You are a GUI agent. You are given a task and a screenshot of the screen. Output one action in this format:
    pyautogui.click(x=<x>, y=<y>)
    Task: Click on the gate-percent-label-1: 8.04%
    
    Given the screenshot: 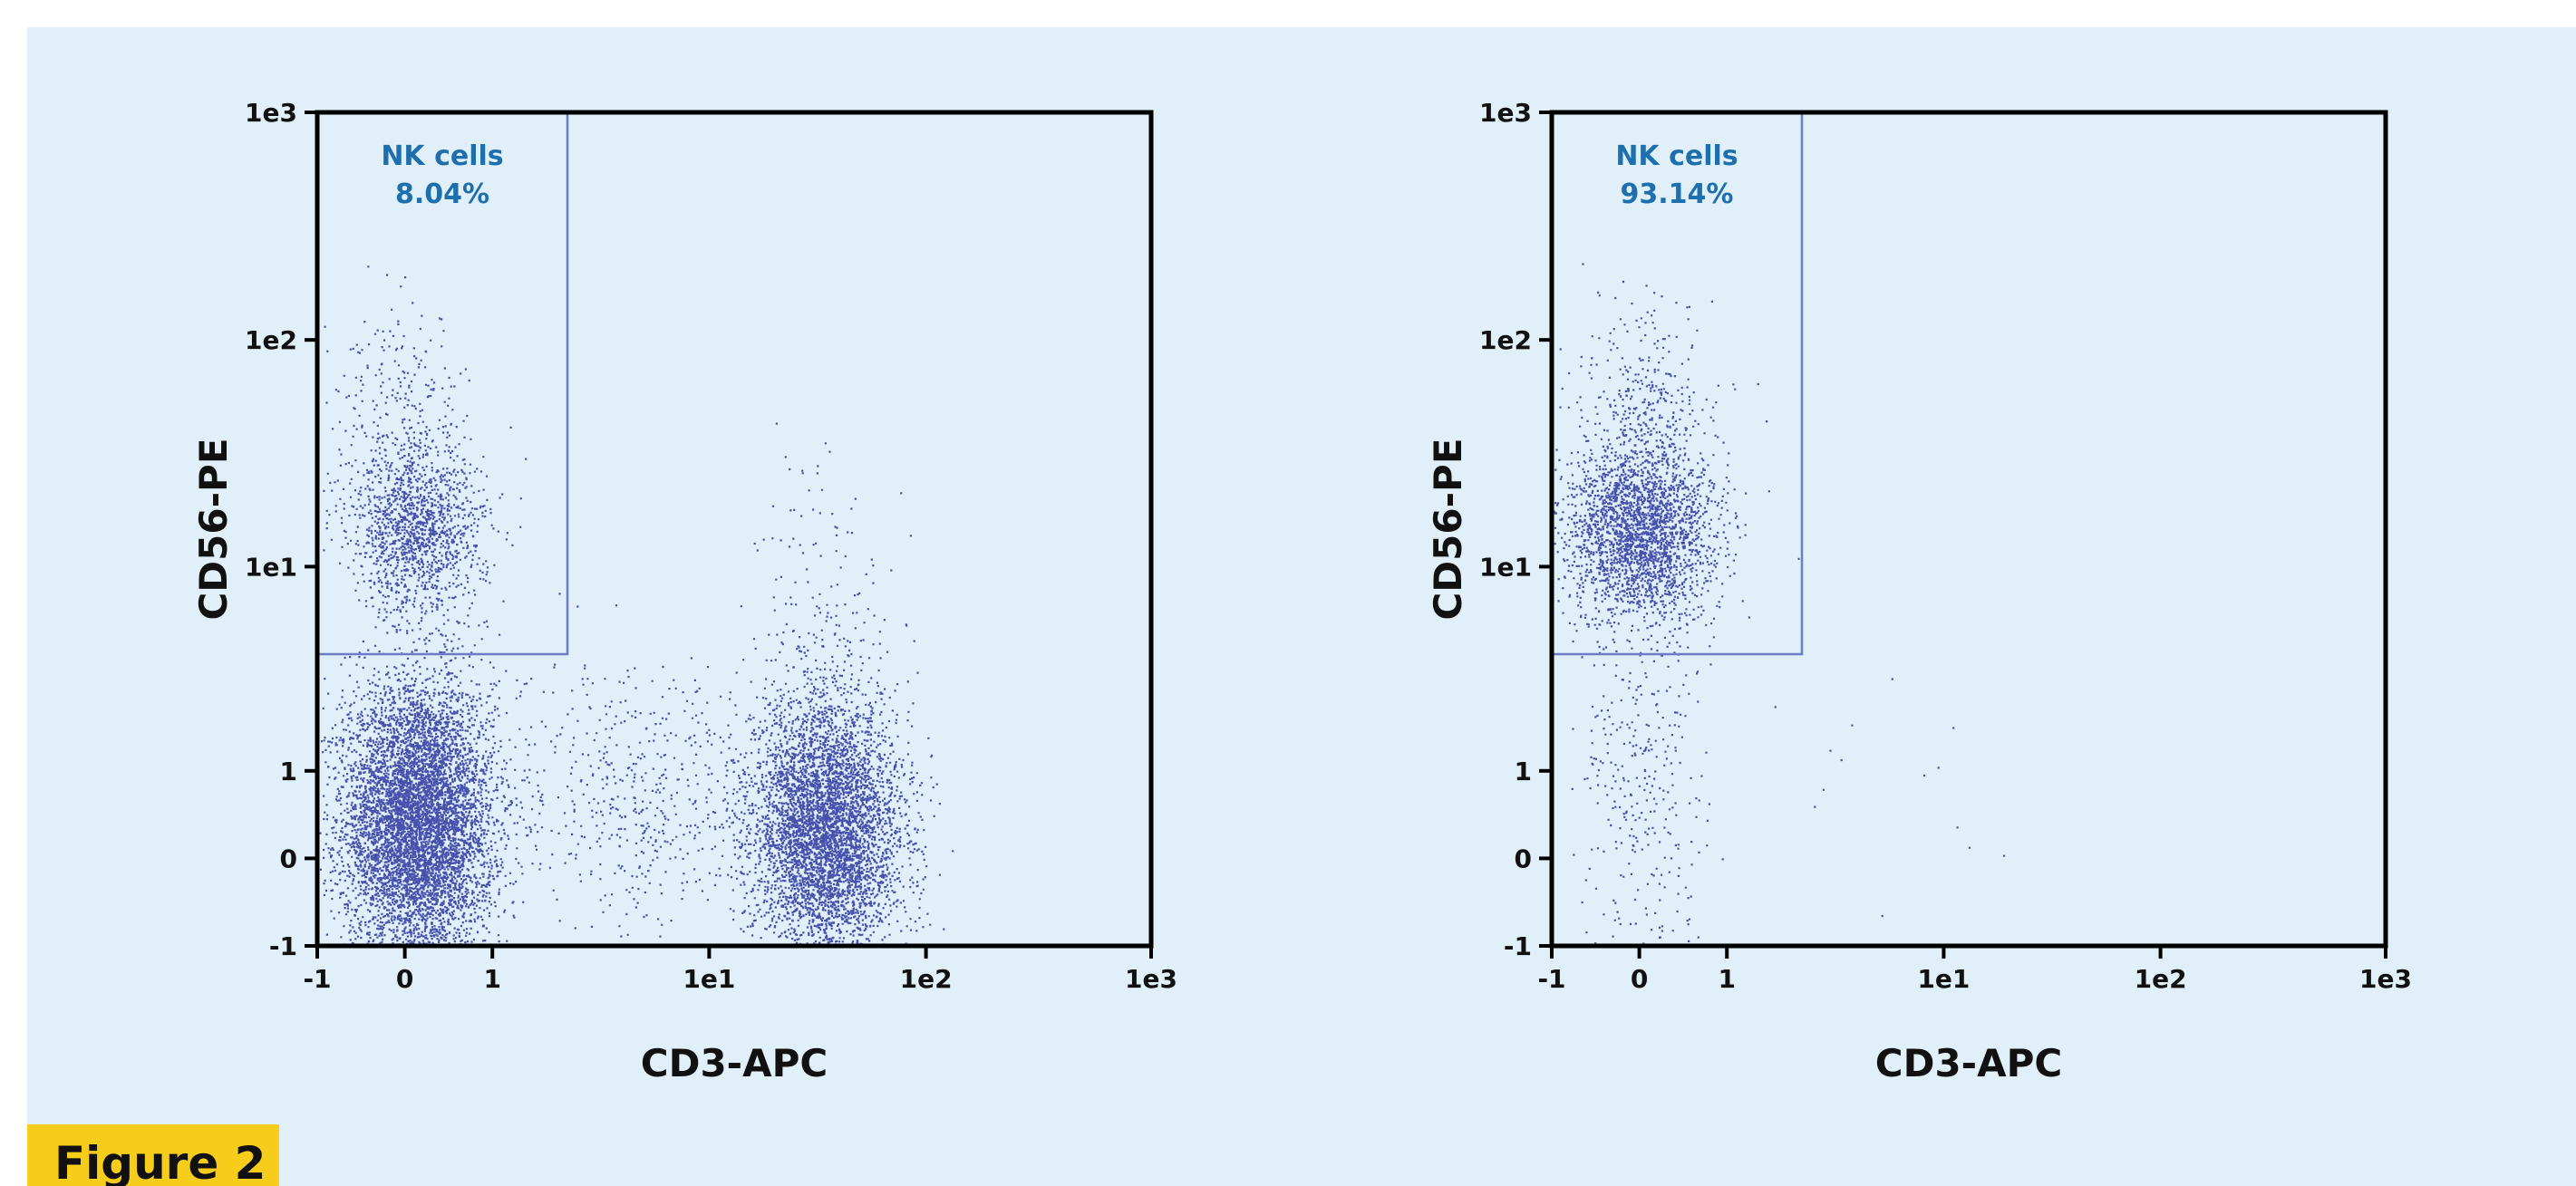 What is the action you would take?
    pyautogui.click(x=442, y=194)
    